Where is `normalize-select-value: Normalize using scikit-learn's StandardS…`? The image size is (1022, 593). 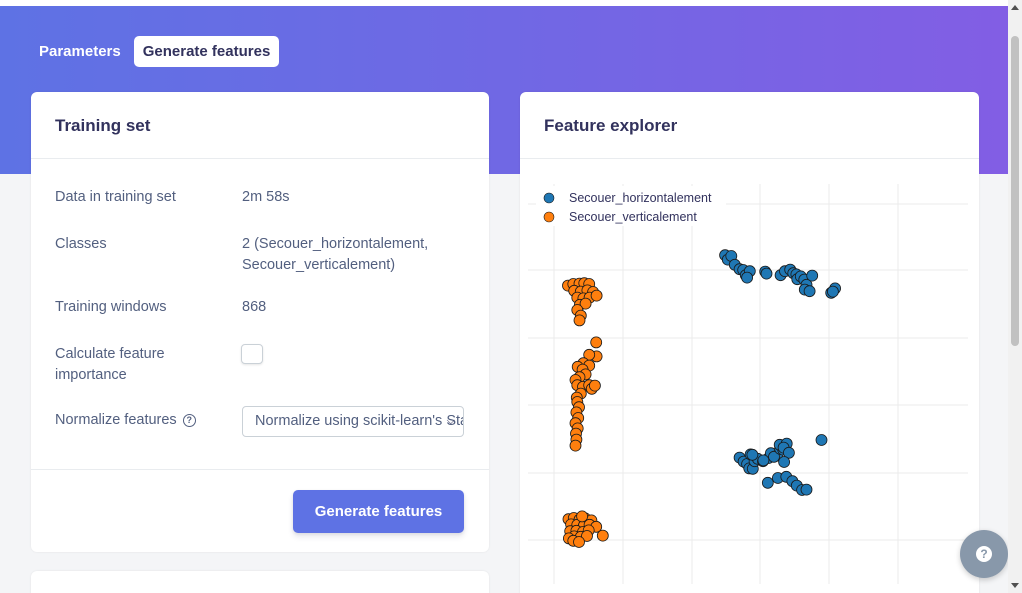 normalize-select-value: Normalize using scikit-learn's StandardS… is located at coordinates (359, 421).